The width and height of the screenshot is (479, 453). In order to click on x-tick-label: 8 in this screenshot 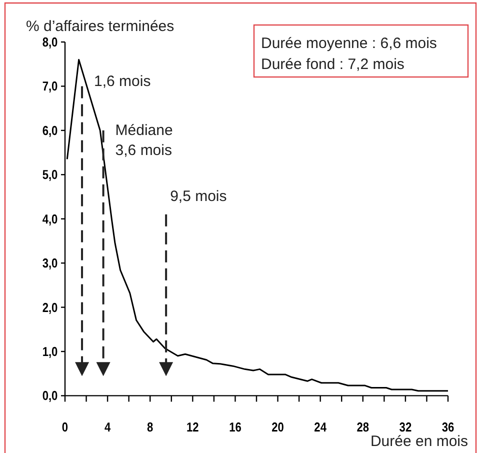, I will do `click(150, 427)`.